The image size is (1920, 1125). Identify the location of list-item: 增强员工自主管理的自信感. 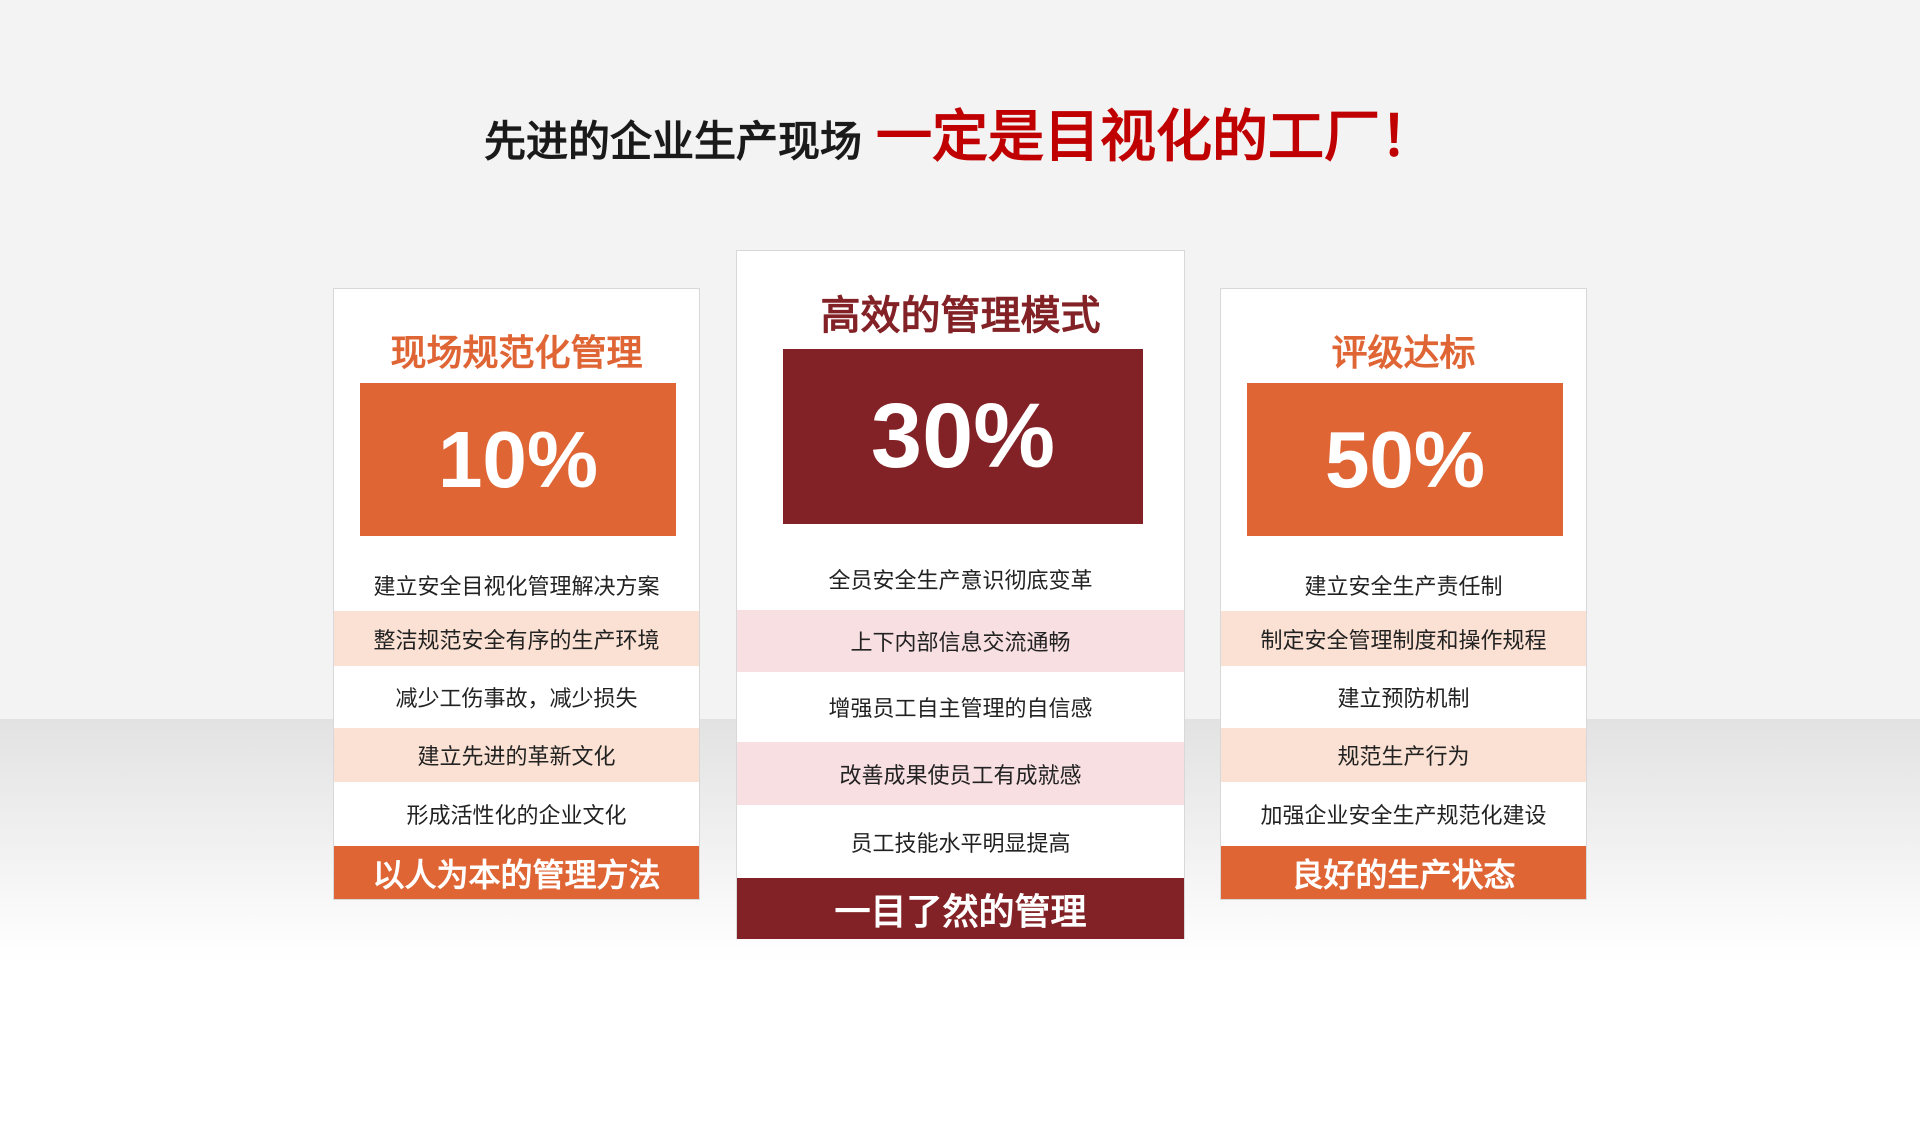
(960, 709).